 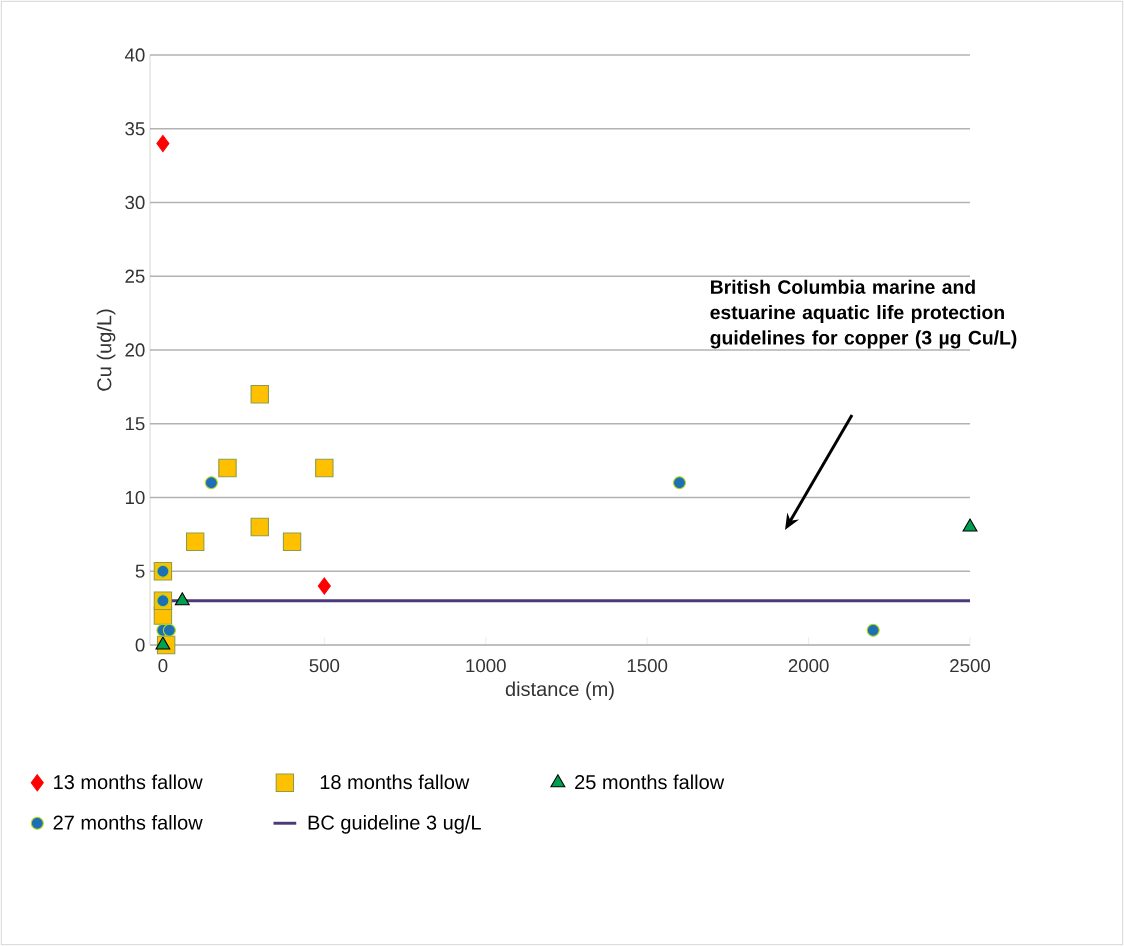 What do you see at coordinates (134, 55) in the screenshot?
I see `y-tick-label: 40` at bounding box center [134, 55].